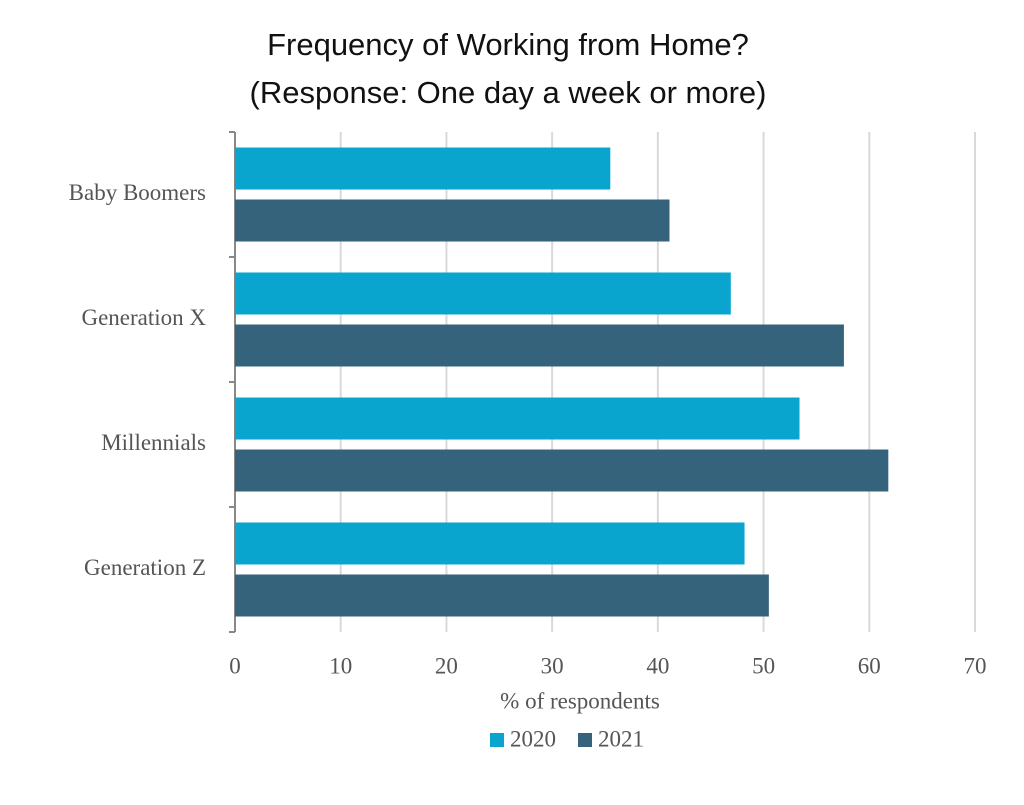 The image size is (1024, 805). I want to click on x-tick-label: 30, so click(552, 665).